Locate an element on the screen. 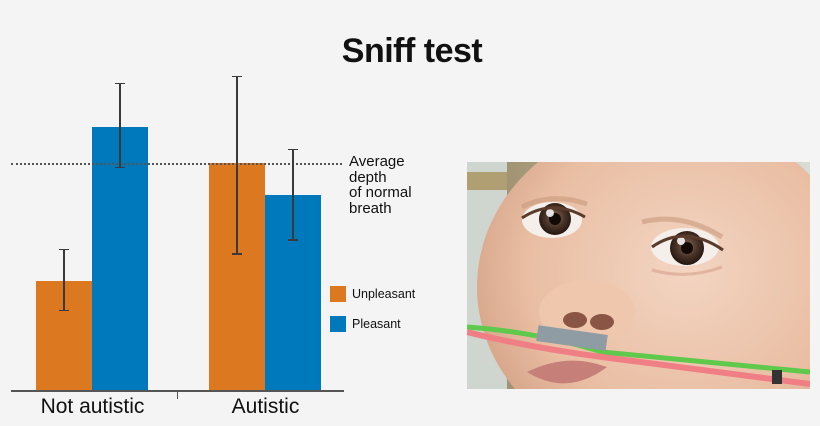 This screenshot has height=426, width=820. x-axis-tick is located at coordinates (177, 394).